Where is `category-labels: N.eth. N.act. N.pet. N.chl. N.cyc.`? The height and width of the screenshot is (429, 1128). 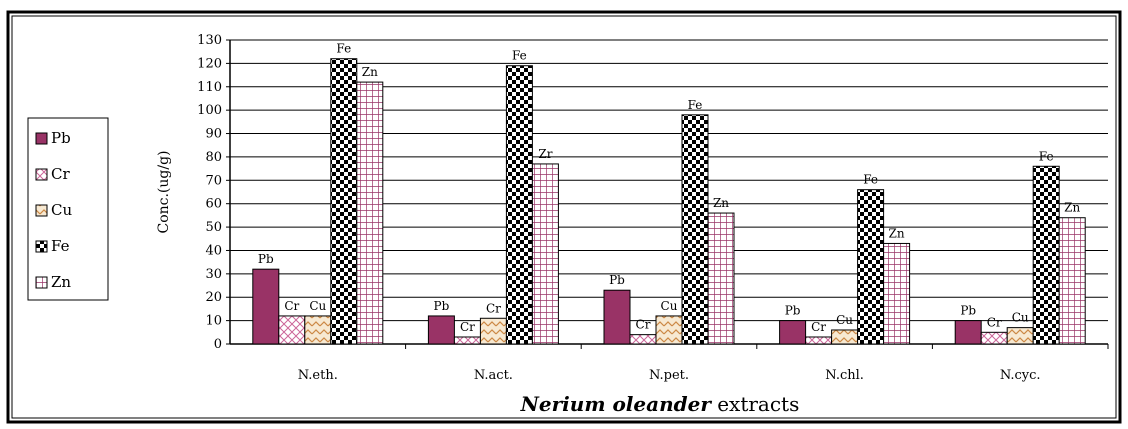 category-labels: N.eth. N.act. N.pet. N.chl. N.cyc. is located at coordinates (669, 375).